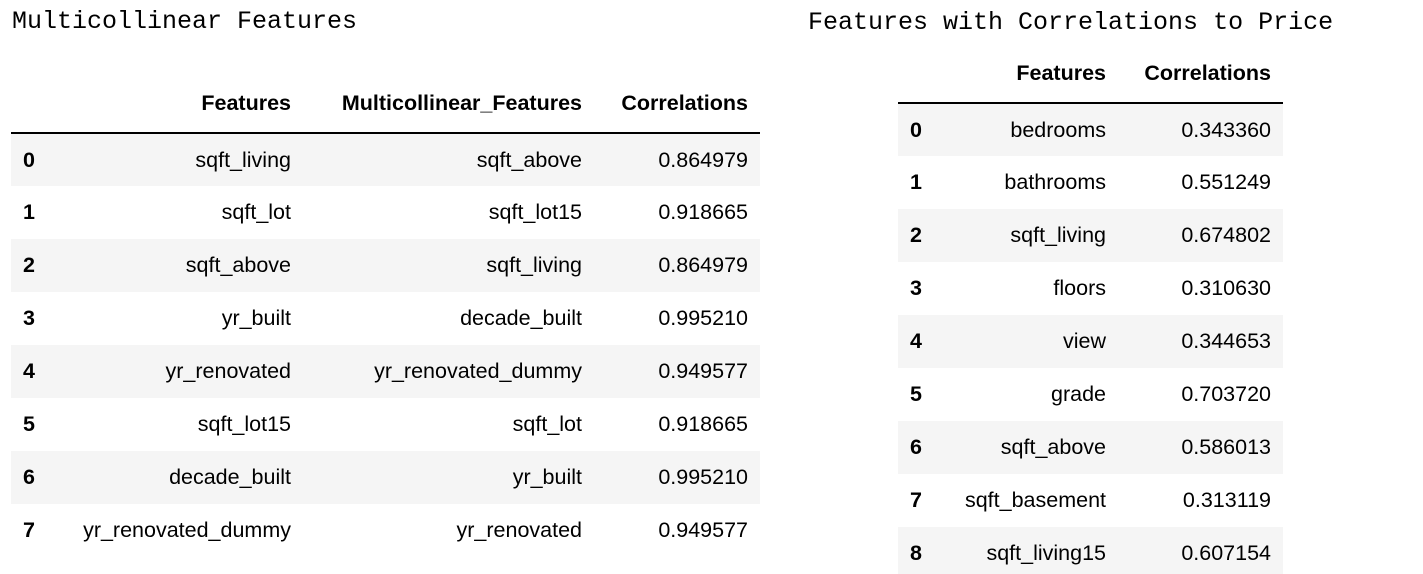 The height and width of the screenshot is (574, 1423). Describe the element at coordinates (1226, 129) in the screenshot. I see `correlation-cell: 0.343360` at that location.